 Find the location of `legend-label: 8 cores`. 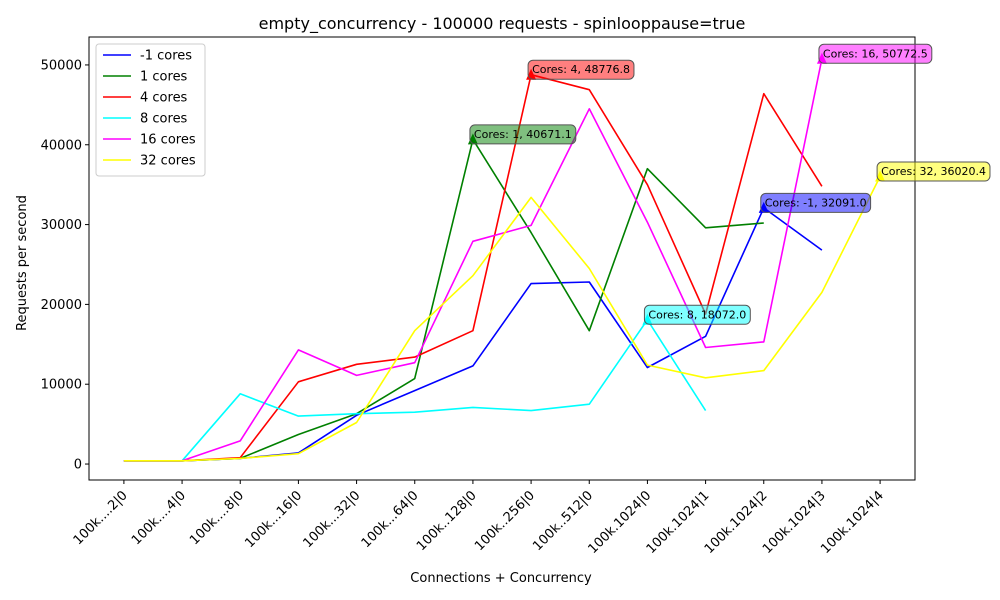

legend-label: 8 cores is located at coordinates (164, 119).